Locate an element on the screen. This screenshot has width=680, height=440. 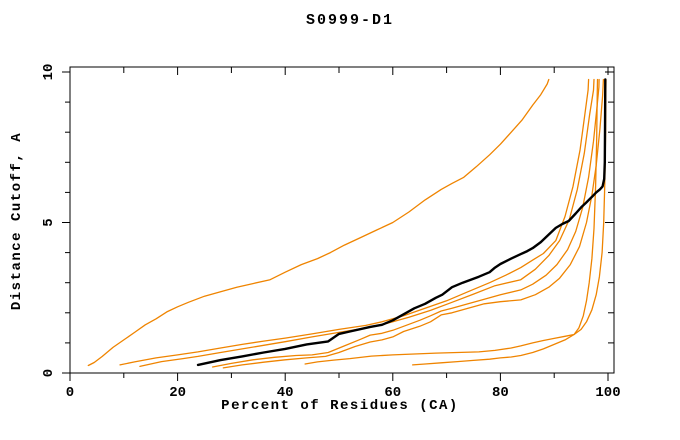
y-tick-label: 0 is located at coordinates (49, 373).